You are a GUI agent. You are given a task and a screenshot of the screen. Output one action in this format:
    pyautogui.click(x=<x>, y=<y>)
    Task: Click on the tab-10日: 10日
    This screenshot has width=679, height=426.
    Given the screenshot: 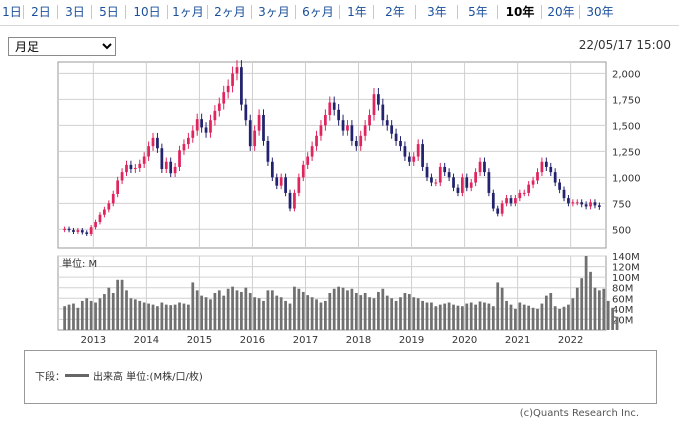 What is the action you would take?
    pyautogui.click(x=147, y=12)
    